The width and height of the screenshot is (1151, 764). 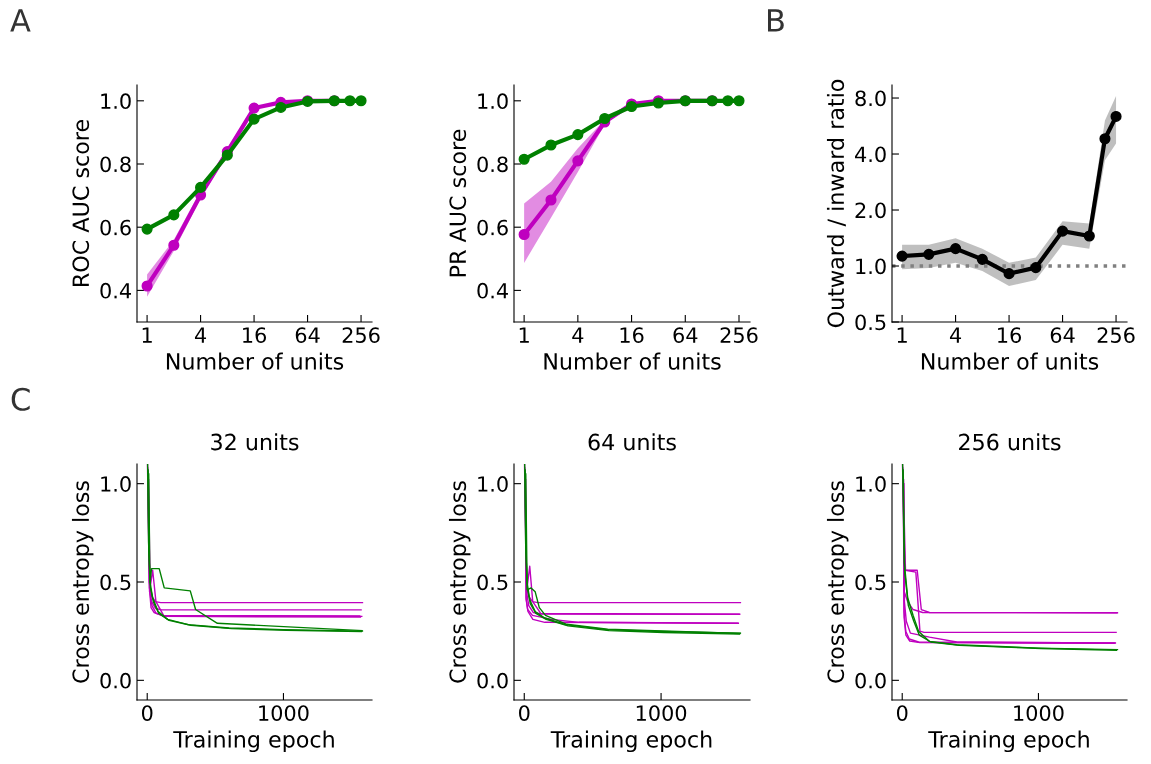 I want to click on text: C, so click(x=20, y=399).